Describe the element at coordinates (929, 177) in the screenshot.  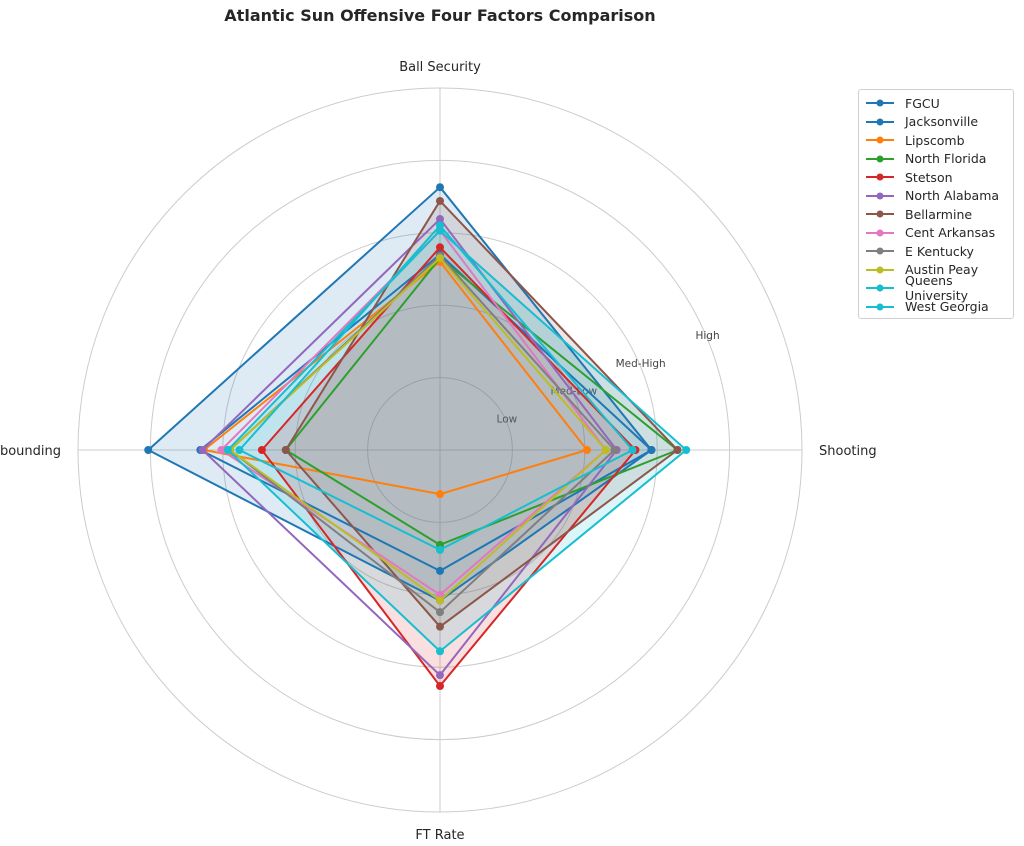
I see `legend-label: Stetson` at that location.